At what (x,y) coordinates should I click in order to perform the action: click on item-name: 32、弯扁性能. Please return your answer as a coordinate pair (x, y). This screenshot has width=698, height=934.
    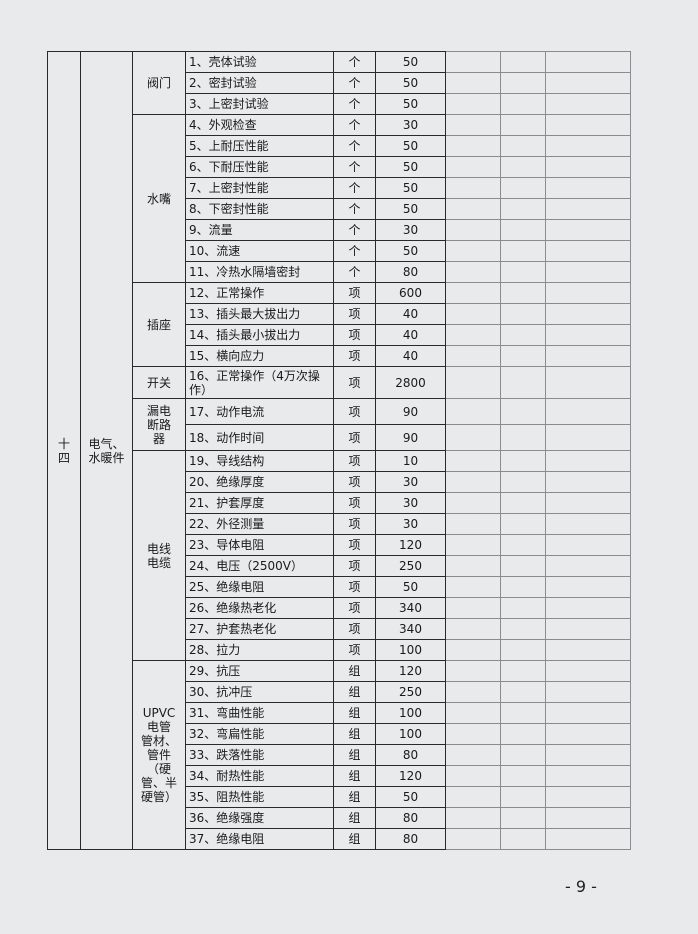
    Looking at the image, I should click on (259, 734).